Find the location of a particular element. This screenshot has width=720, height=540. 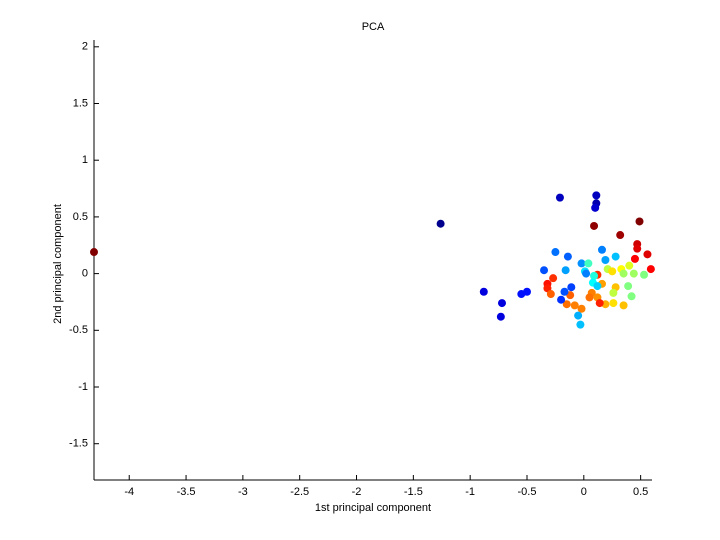

x-tick-label: -1 is located at coordinates (470, 492).